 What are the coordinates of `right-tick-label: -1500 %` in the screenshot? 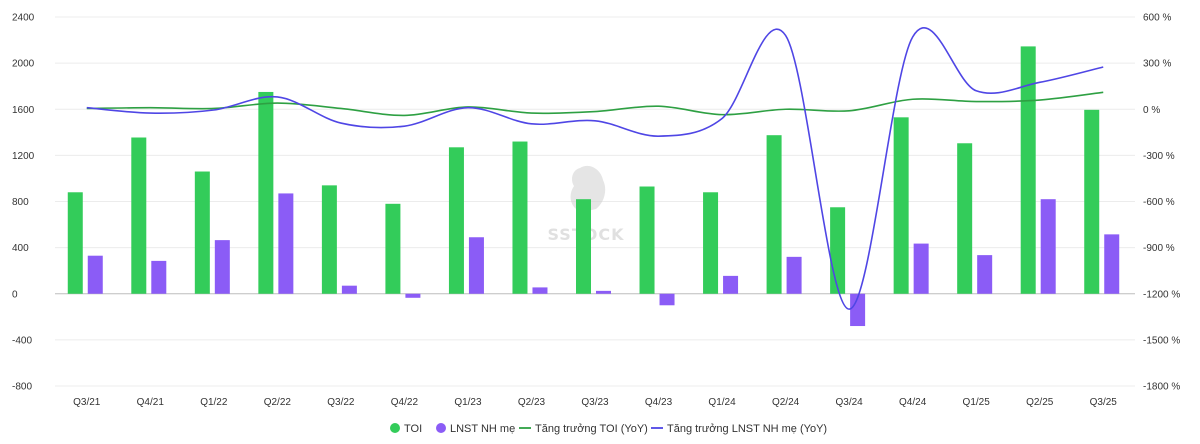 It's located at (1161, 340).